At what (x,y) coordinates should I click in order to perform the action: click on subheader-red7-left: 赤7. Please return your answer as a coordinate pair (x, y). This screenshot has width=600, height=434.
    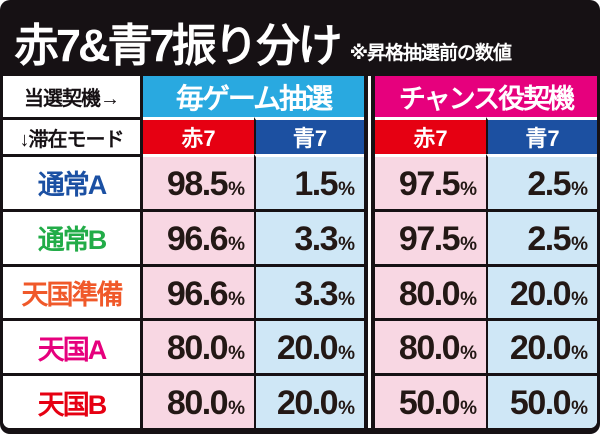
    Looking at the image, I should click on (198, 135).